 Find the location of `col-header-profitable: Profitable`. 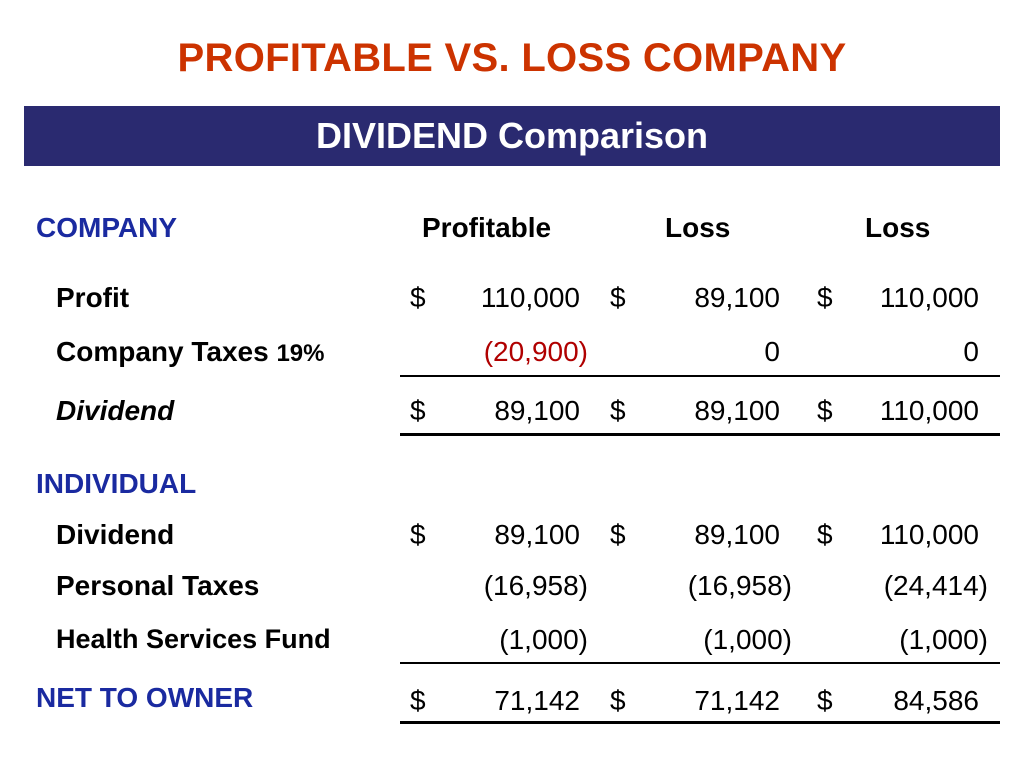

col-header-profitable: Profitable is located at coordinates (487, 227).